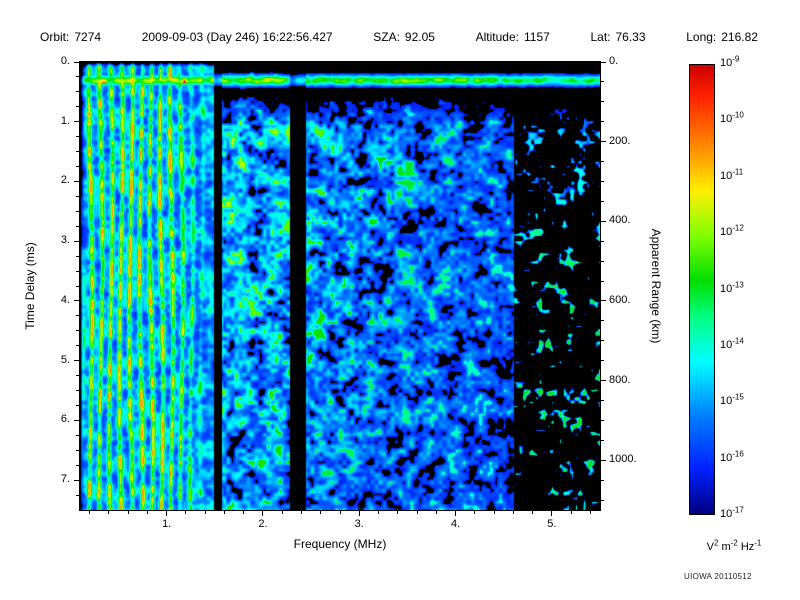 The width and height of the screenshot is (800, 600). Describe the element at coordinates (55, 37) in the screenshot. I see `orbit-label: Orbit:` at that location.